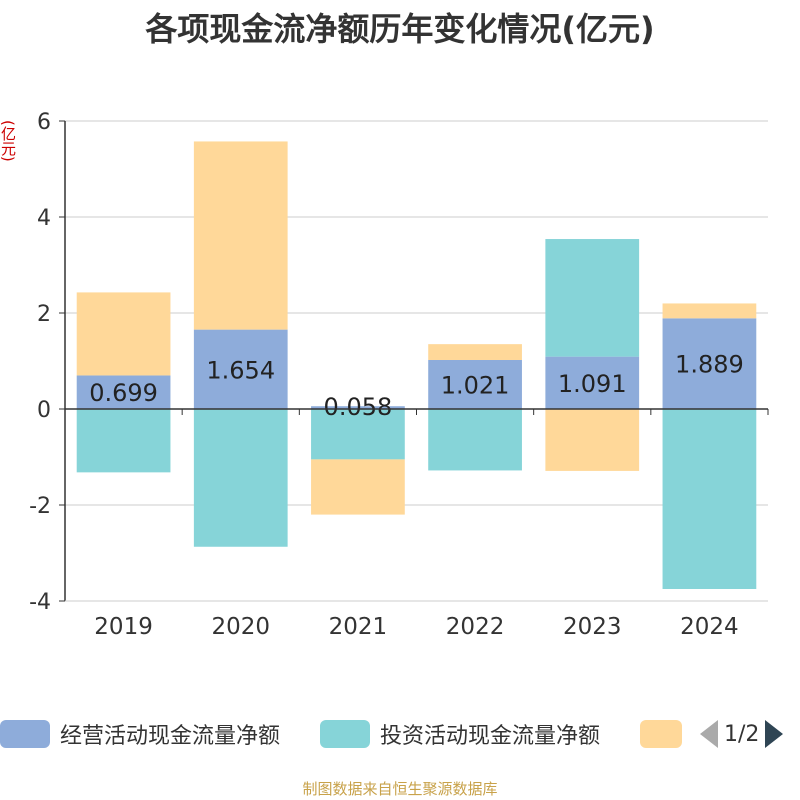 This screenshot has height=800, width=800. Describe the element at coordinates (400, 29) in the screenshot. I see `chart-title: 各项现金流净额历年变化情况(亿元)` at that location.